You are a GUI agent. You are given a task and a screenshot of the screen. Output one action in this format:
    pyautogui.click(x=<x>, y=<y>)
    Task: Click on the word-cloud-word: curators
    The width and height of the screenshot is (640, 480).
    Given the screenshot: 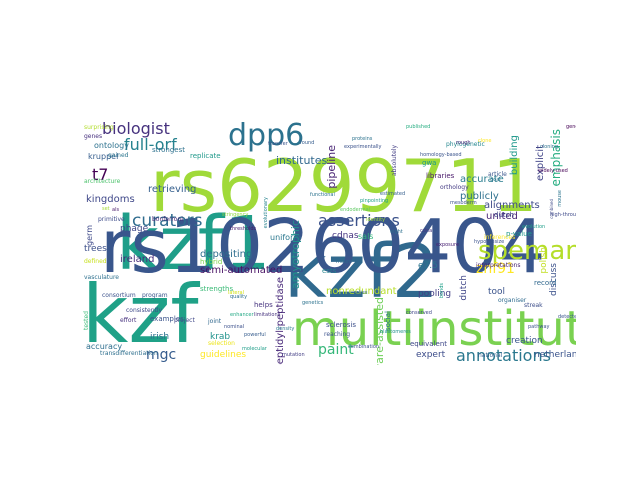 What is the action you would take?
    pyautogui.click(x=167, y=221)
    